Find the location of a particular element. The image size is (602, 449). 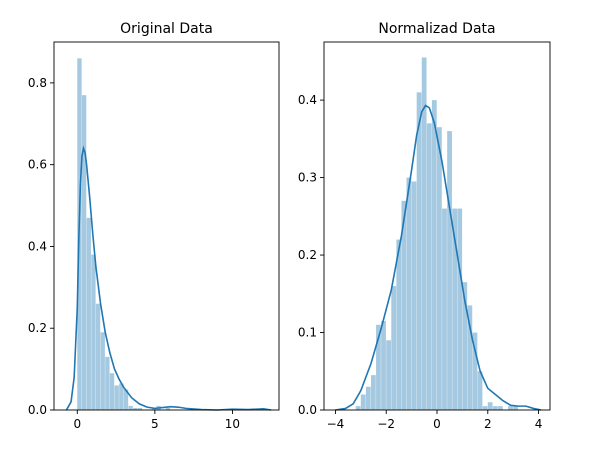

y-tick-label: 0.6 is located at coordinates (37, 165).